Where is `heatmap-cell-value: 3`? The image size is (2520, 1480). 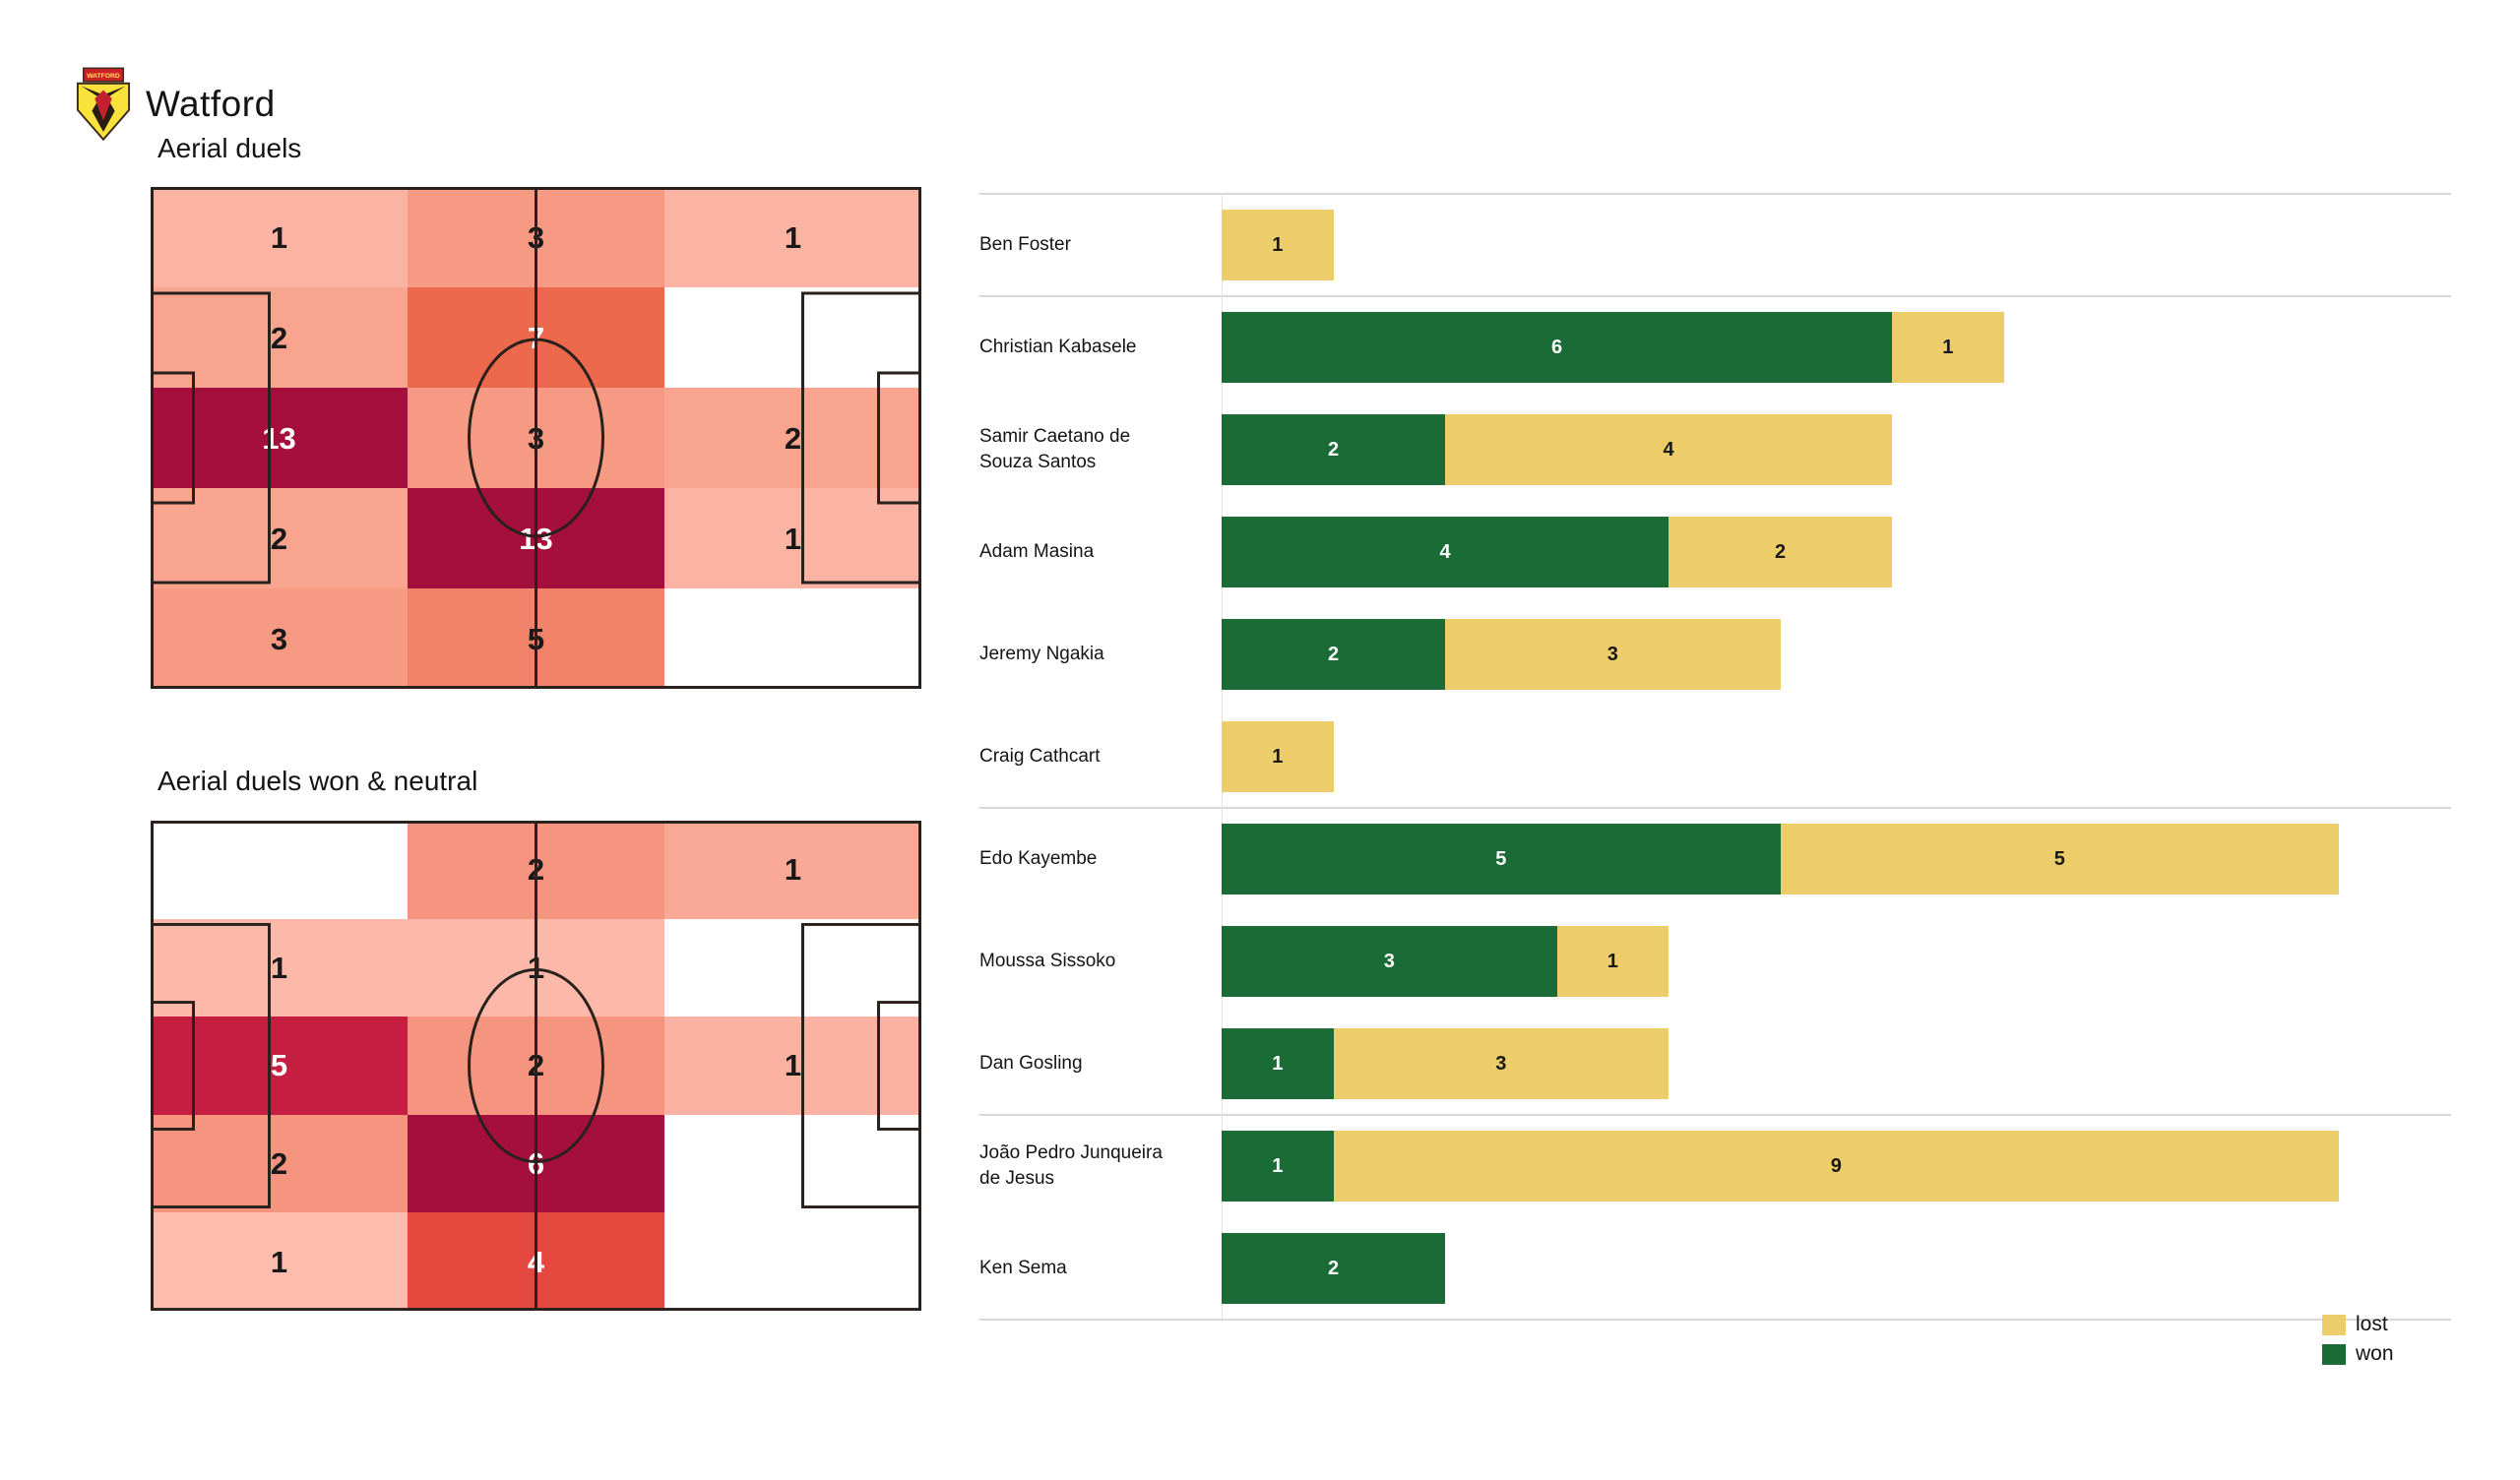 heatmap-cell-value: 3 is located at coordinates (536, 438).